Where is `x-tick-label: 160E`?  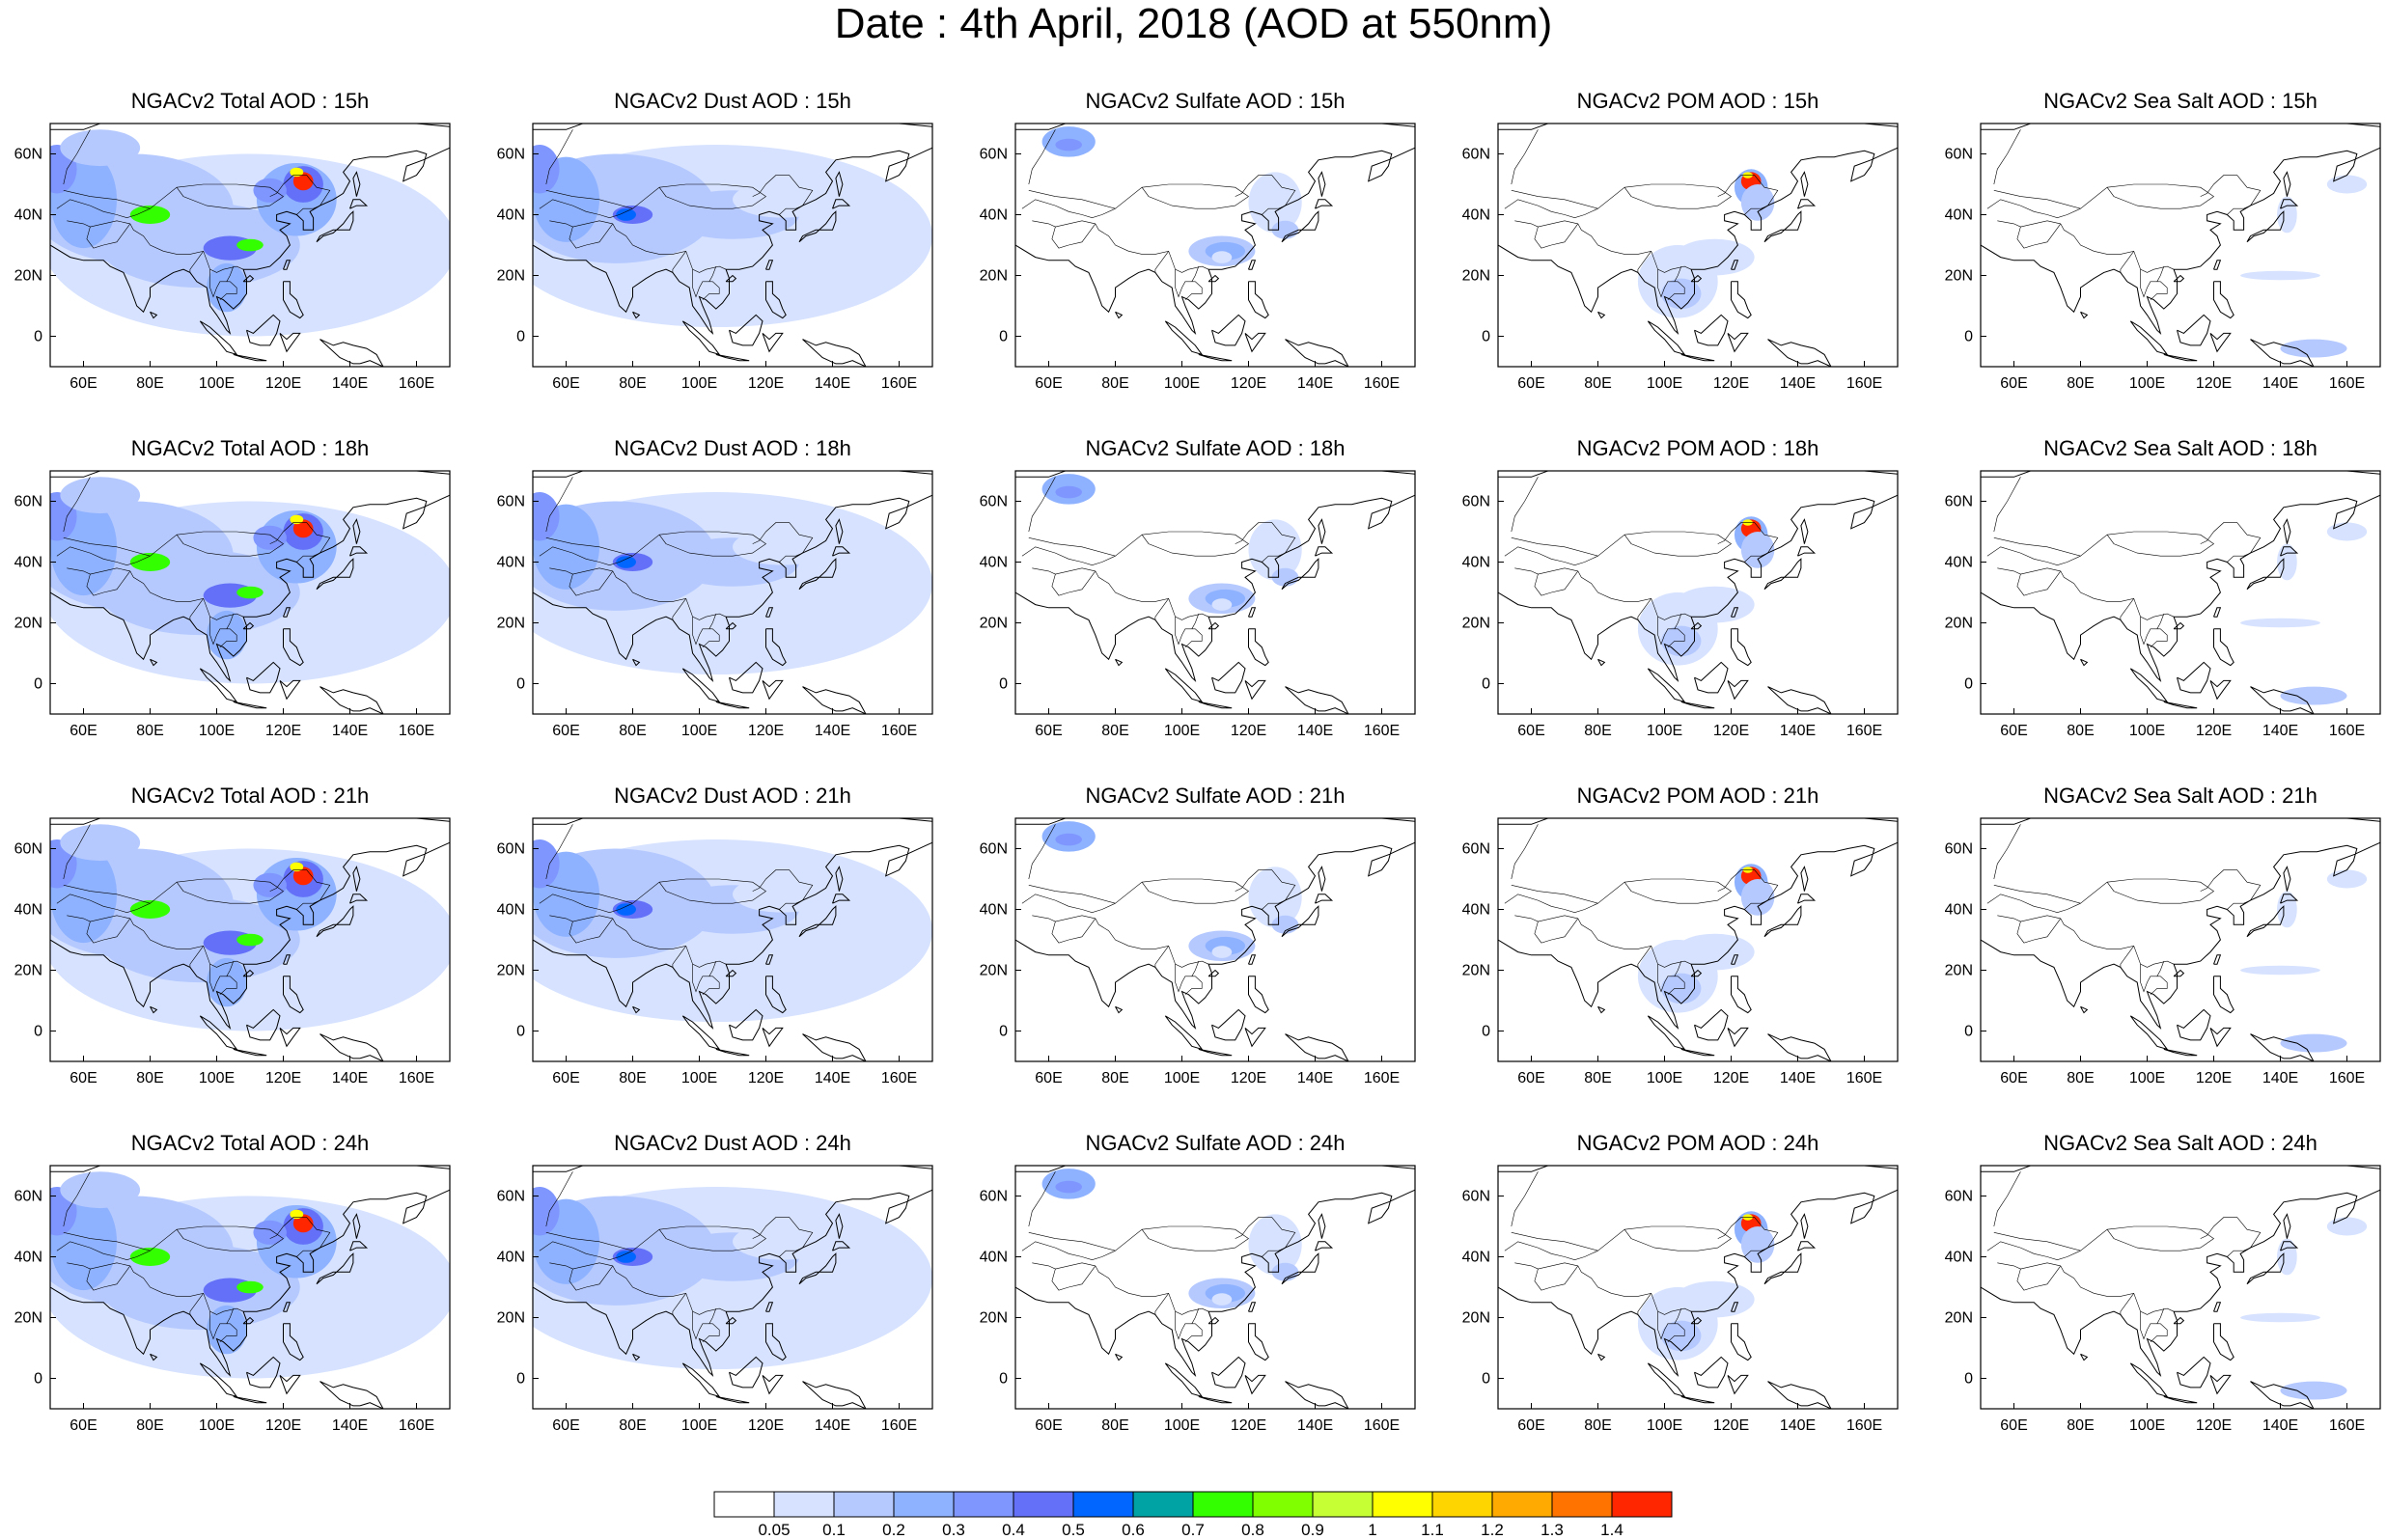 x-tick-label: 160E is located at coordinates (2347, 383).